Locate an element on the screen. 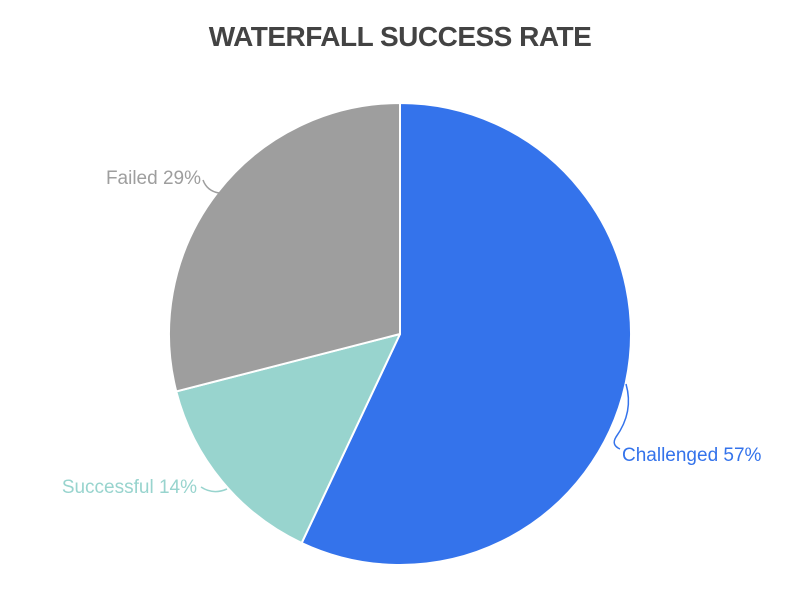 This screenshot has height=595, width=800. chart-title: WATERFALL SUCCESS RATE is located at coordinates (400, 36).